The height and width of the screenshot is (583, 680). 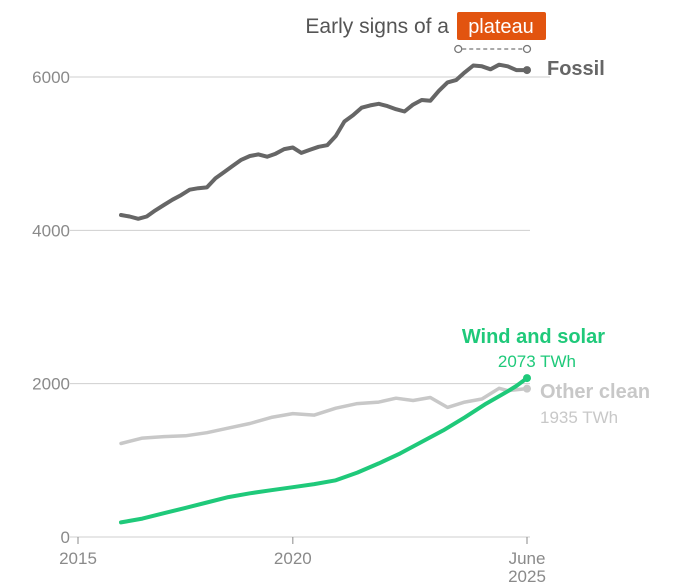 What do you see at coordinates (527, 70) in the screenshot?
I see `series-end-point-fossil` at bounding box center [527, 70].